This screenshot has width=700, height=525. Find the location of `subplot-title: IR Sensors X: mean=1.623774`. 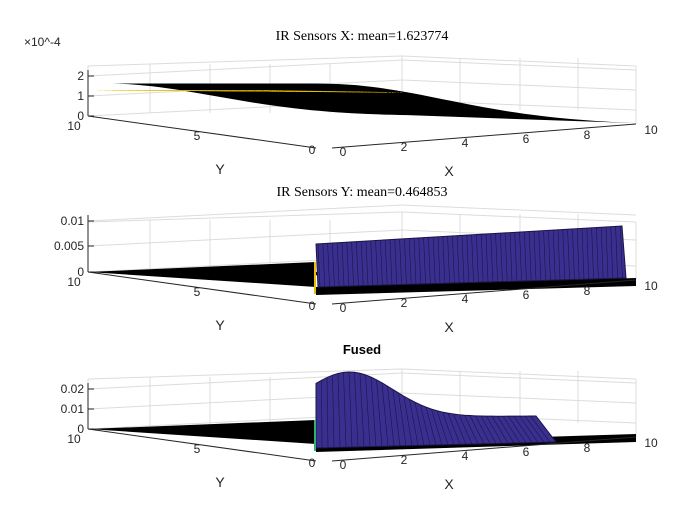

subplot-title: IR Sensors X: mean=1.623774 is located at coordinates (362, 36).